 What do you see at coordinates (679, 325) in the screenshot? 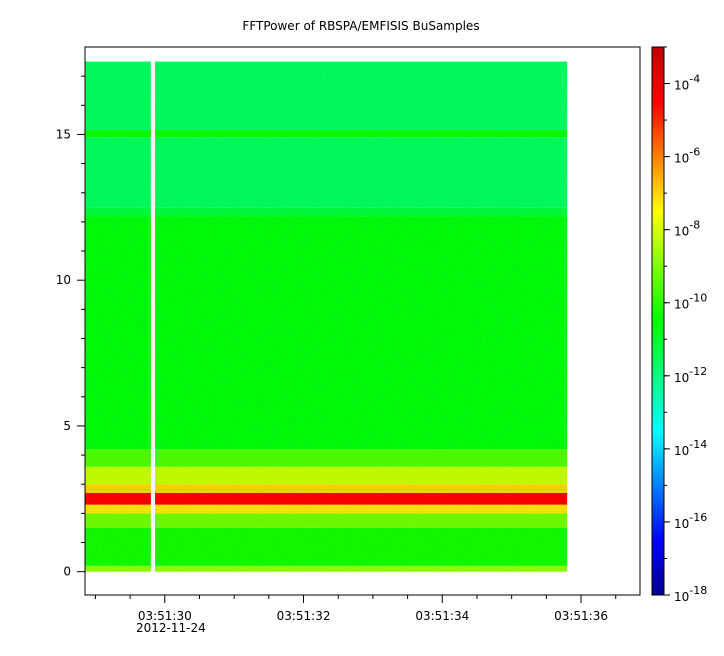
I see `colorbar: 10⁻⁴ 10⁻⁶ 10⁻⁸ 10⁻¹⁰ 10⁻¹² 10⁻¹⁴ 10⁻¹⁶ 10⁻¹⁸` at bounding box center [679, 325].